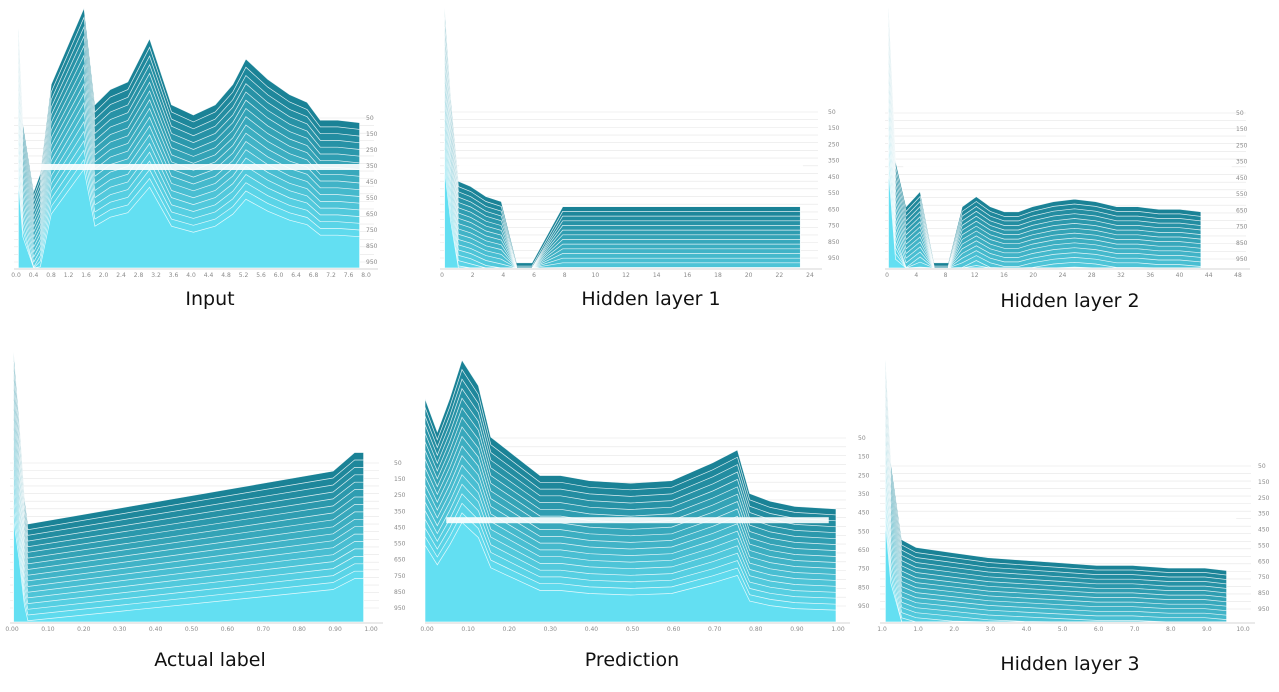 The width and height of the screenshot is (1279, 692). What do you see at coordinates (534, 275) in the screenshot?
I see `x-tick-label: 6` at bounding box center [534, 275].